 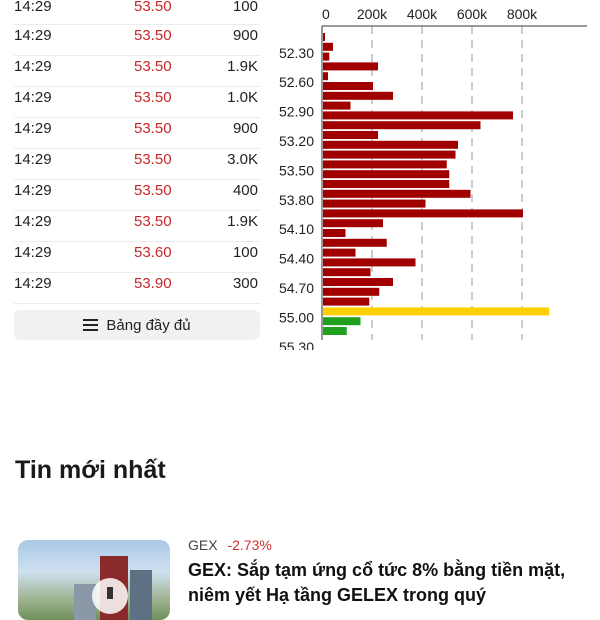 I want to click on news-thumbnail, so click(x=94, y=580).